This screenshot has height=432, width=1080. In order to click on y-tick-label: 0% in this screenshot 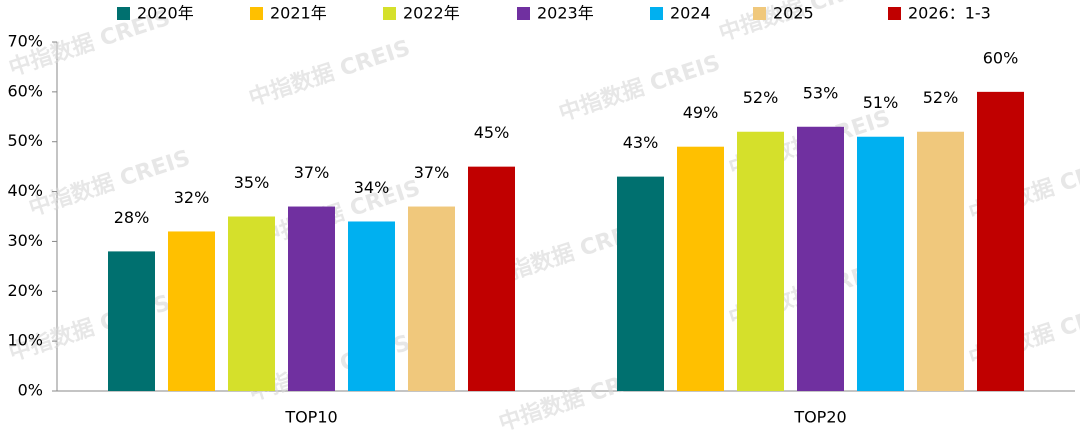, I will do `click(30, 390)`.